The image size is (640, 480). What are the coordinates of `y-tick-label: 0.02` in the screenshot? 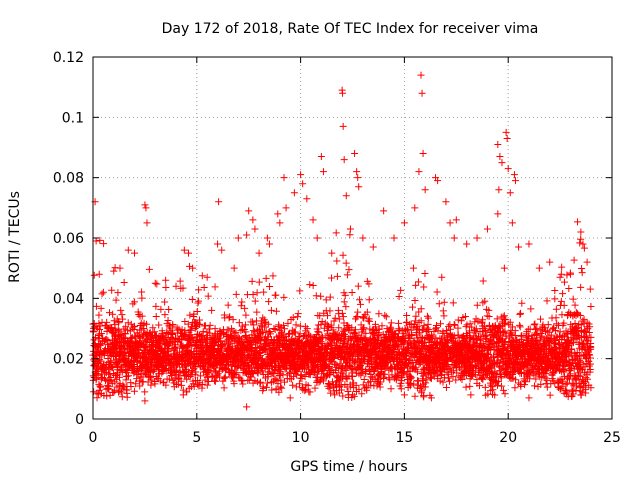 It's located at (68, 360).